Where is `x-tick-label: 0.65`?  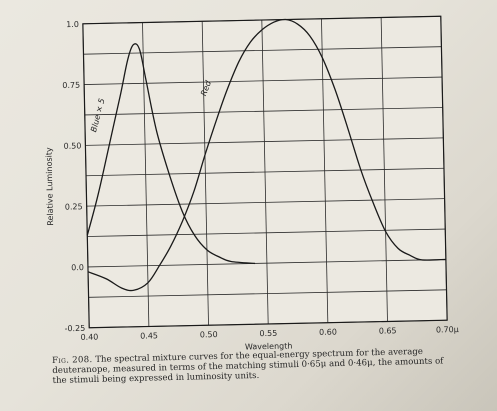 x-tick-label: 0.65 is located at coordinates (388, 330).